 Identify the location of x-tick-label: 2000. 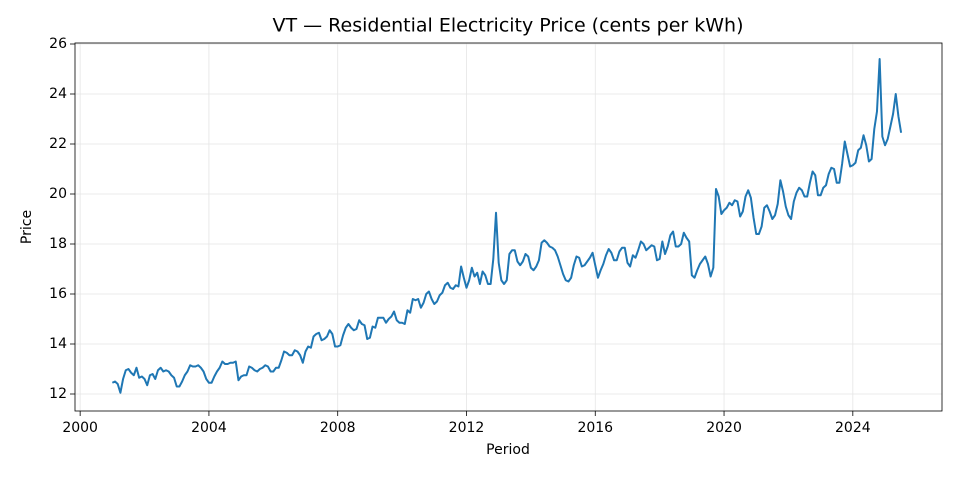
(80, 428).